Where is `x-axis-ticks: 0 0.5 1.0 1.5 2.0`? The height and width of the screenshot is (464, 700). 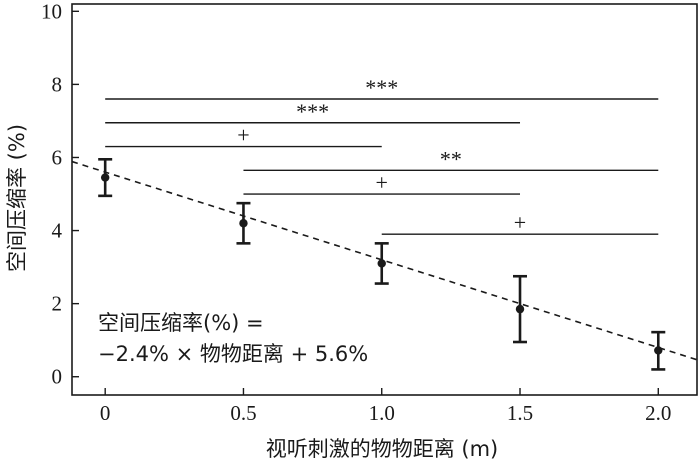 x-axis-ticks: 0 0.5 1.0 1.5 2.0 is located at coordinates (385, 406).